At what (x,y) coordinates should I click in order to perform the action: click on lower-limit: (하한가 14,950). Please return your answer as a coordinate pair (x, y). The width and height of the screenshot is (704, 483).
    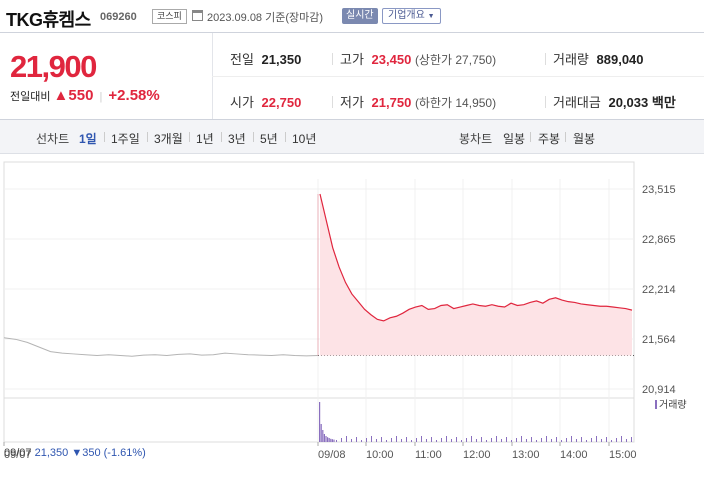
    Looking at the image, I should click on (455, 103).